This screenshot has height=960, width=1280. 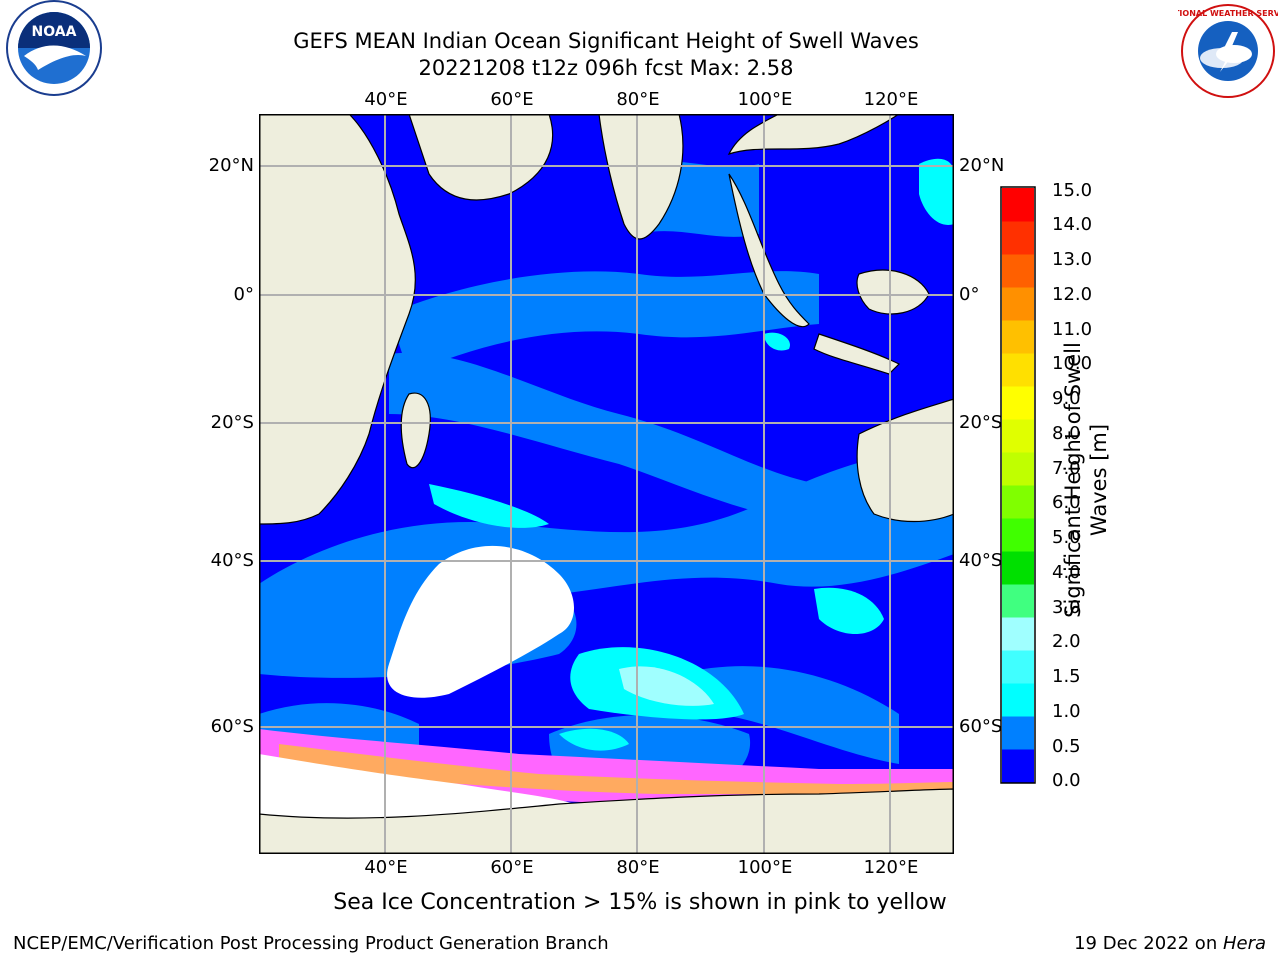 What do you see at coordinates (1066, 641) in the screenshot?
I see `colorbar-tick: 2.0` at bounding box center [1066, 641].